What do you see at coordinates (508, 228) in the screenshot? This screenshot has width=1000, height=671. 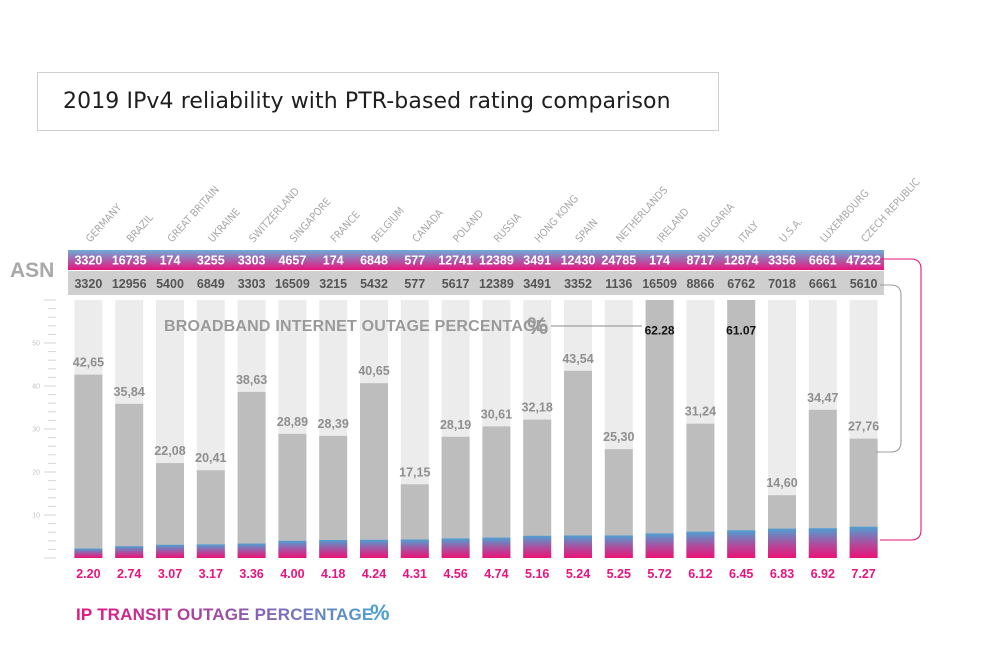 I see `country-label: RUSSIA` at bounding box center [508, 228].